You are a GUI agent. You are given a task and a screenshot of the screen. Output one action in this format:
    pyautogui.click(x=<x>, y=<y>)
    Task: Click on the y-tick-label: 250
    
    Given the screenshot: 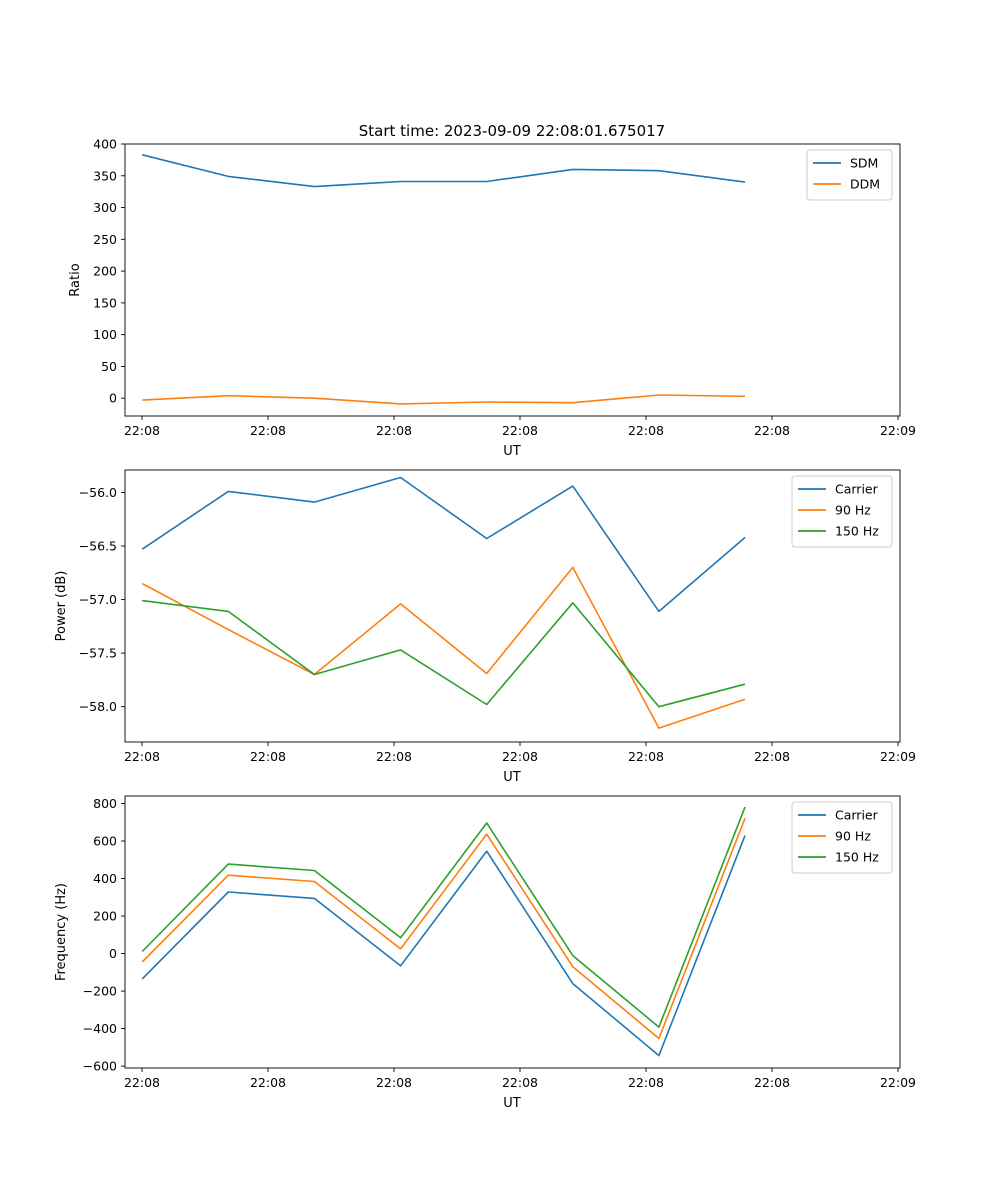 What is the action you would take?
    pyautogui.click(x=105, y=239)
    